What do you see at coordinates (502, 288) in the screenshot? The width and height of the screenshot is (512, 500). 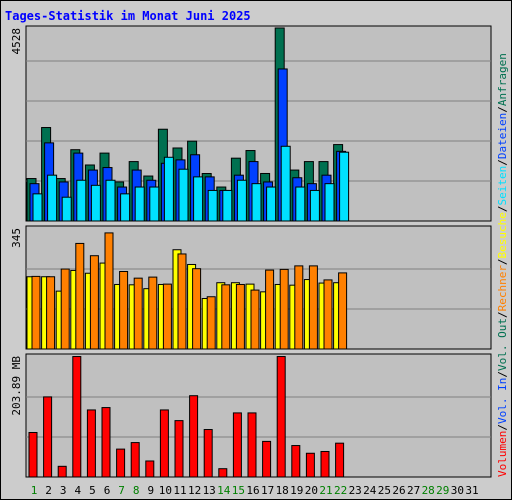 I see `legend-label-rechner: Rechner` at bounding box center [502, 288].